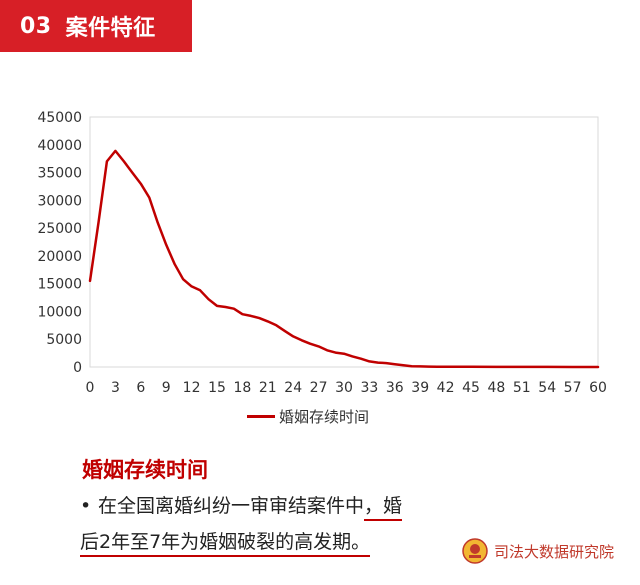 Image resolution: width=640 pixels, height=585 pixels. What do you see at coordinates (217, 387) in the screenshot?
I see `x-tick-label: 15` at bounding box center [217, 387].